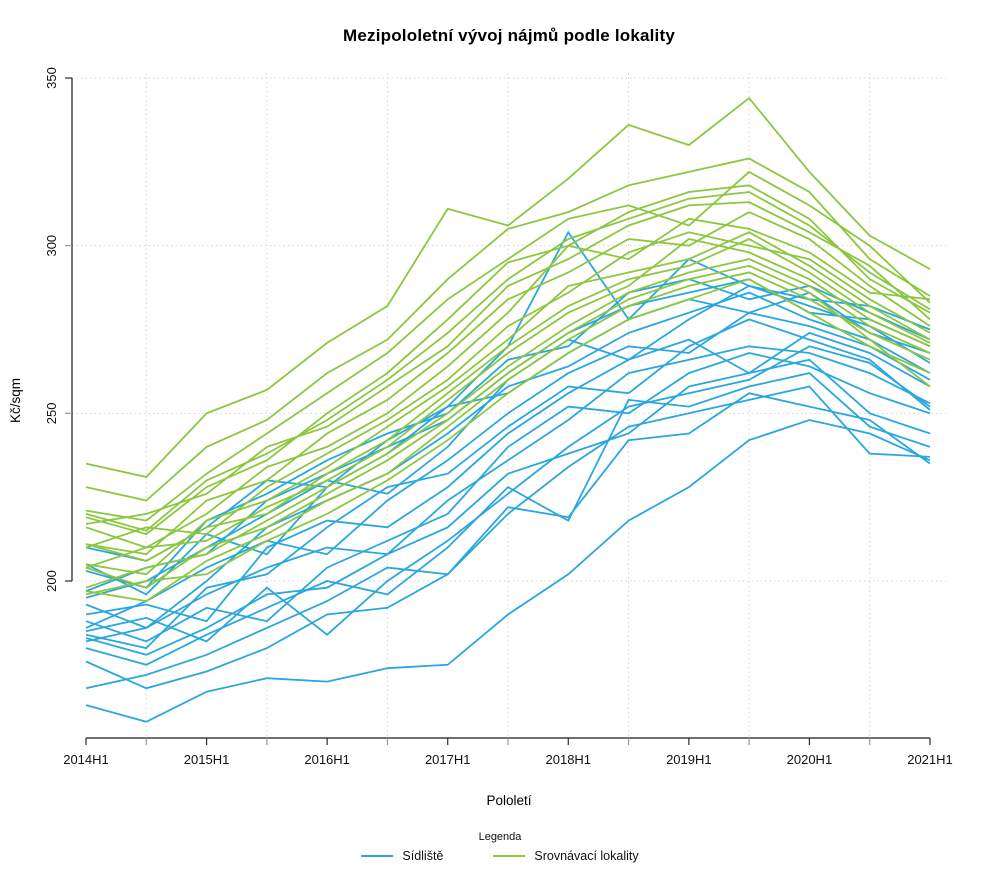 The image size is (1000, 875). What do you see at coordinates (207, 759) in the screenshot?
I see `x-tick-label: 2015H1` at bounding box center [207, 759].